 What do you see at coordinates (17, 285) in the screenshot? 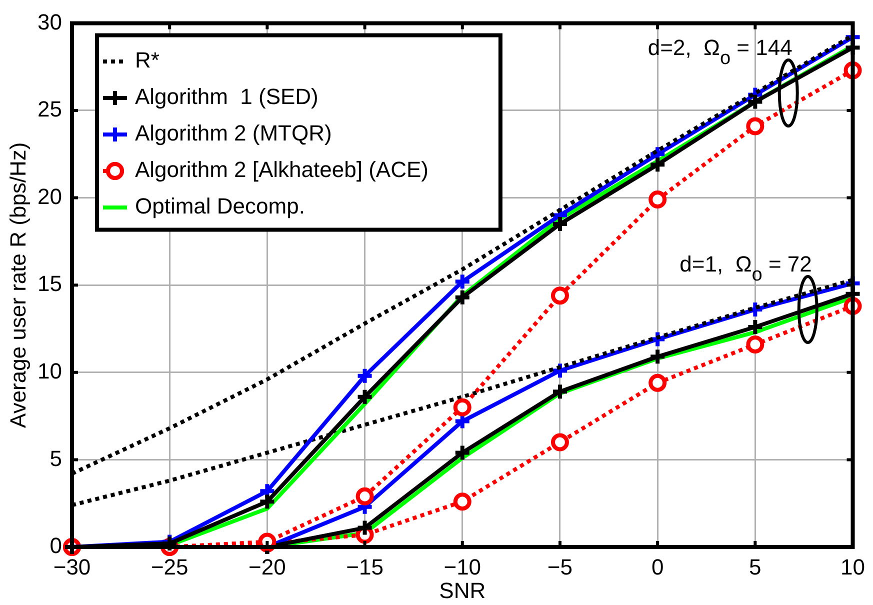
I see `y-axis-title: Average user rate R (bps/Hz)` at bounding box center [17, 285].